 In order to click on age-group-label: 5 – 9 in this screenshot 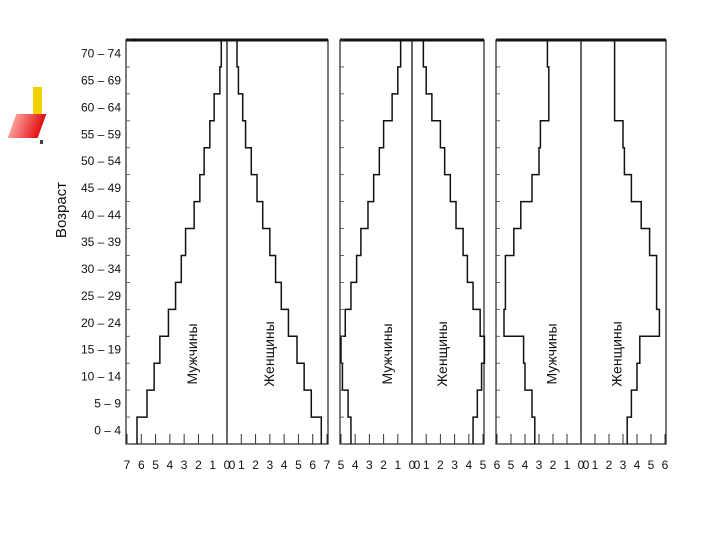, I will do `click(107, 404)`.